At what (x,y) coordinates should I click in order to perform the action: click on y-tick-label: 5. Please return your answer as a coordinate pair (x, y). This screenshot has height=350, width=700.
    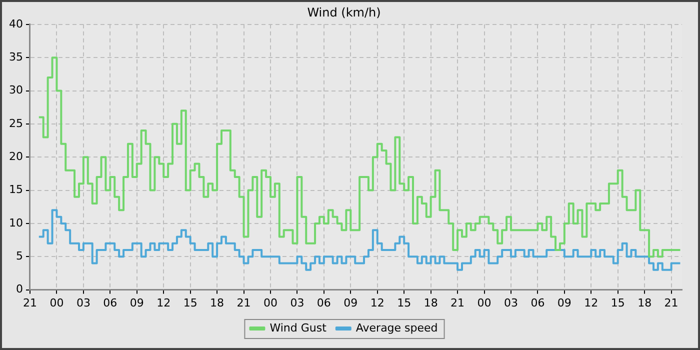
    Looking at the image, I should click on (19, 255).